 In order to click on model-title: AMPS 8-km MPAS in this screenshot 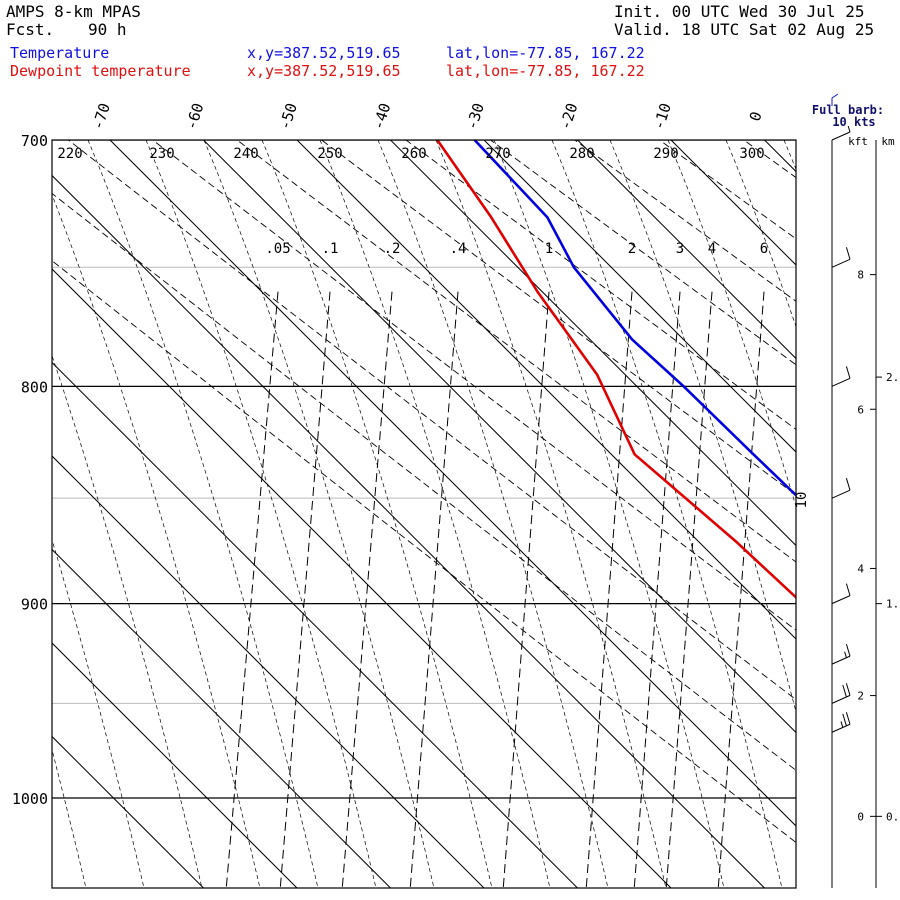, I will do `click(73, 11)`.